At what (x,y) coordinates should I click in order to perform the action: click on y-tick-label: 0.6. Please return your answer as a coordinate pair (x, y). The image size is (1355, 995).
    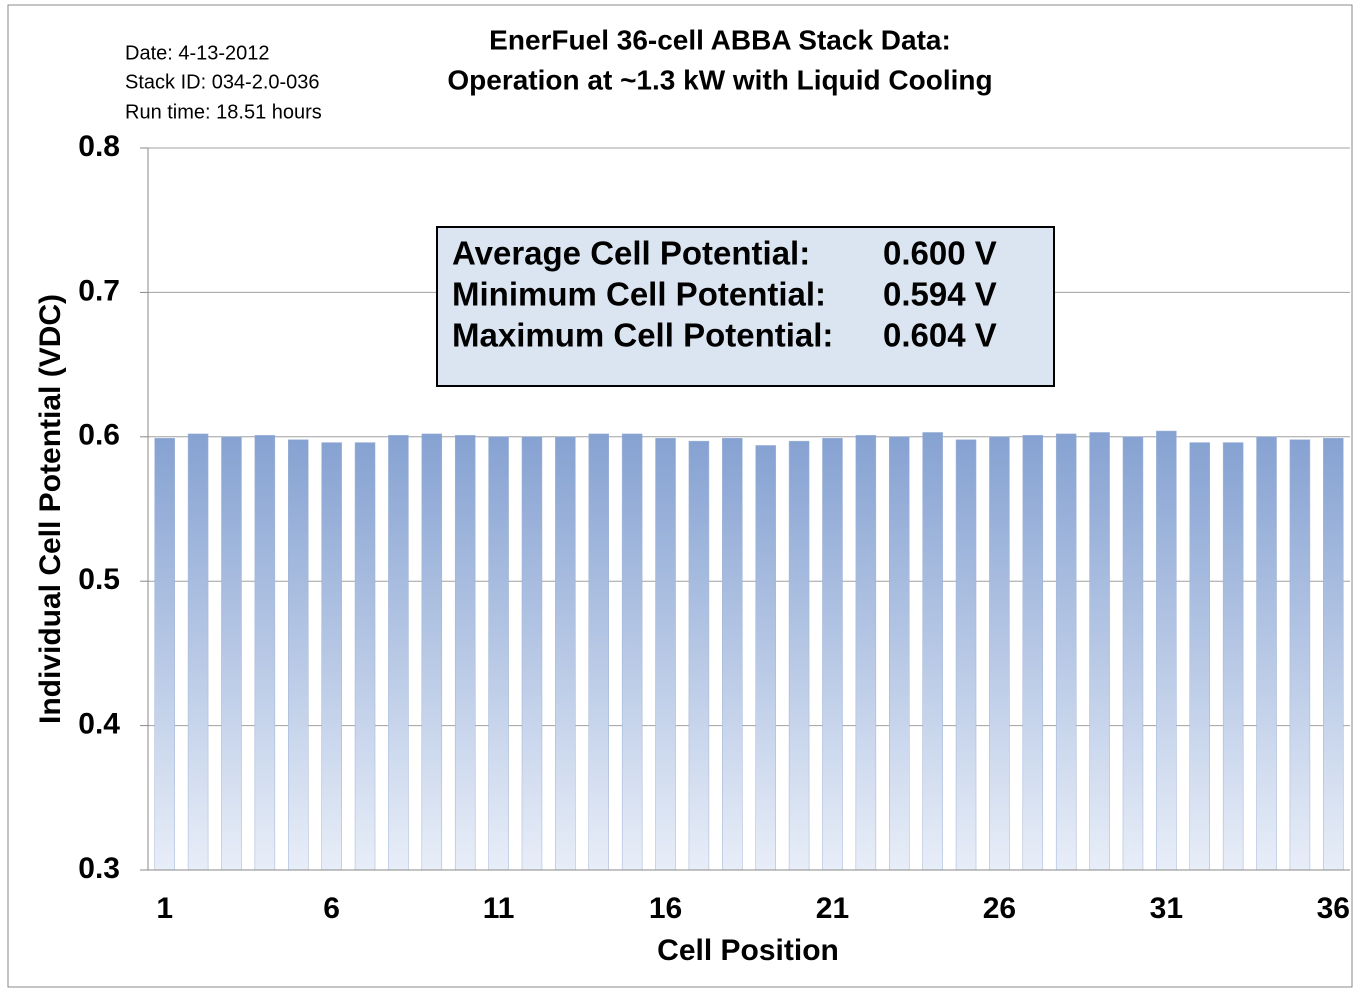
    Looking at the image, I should click on (99, 435).